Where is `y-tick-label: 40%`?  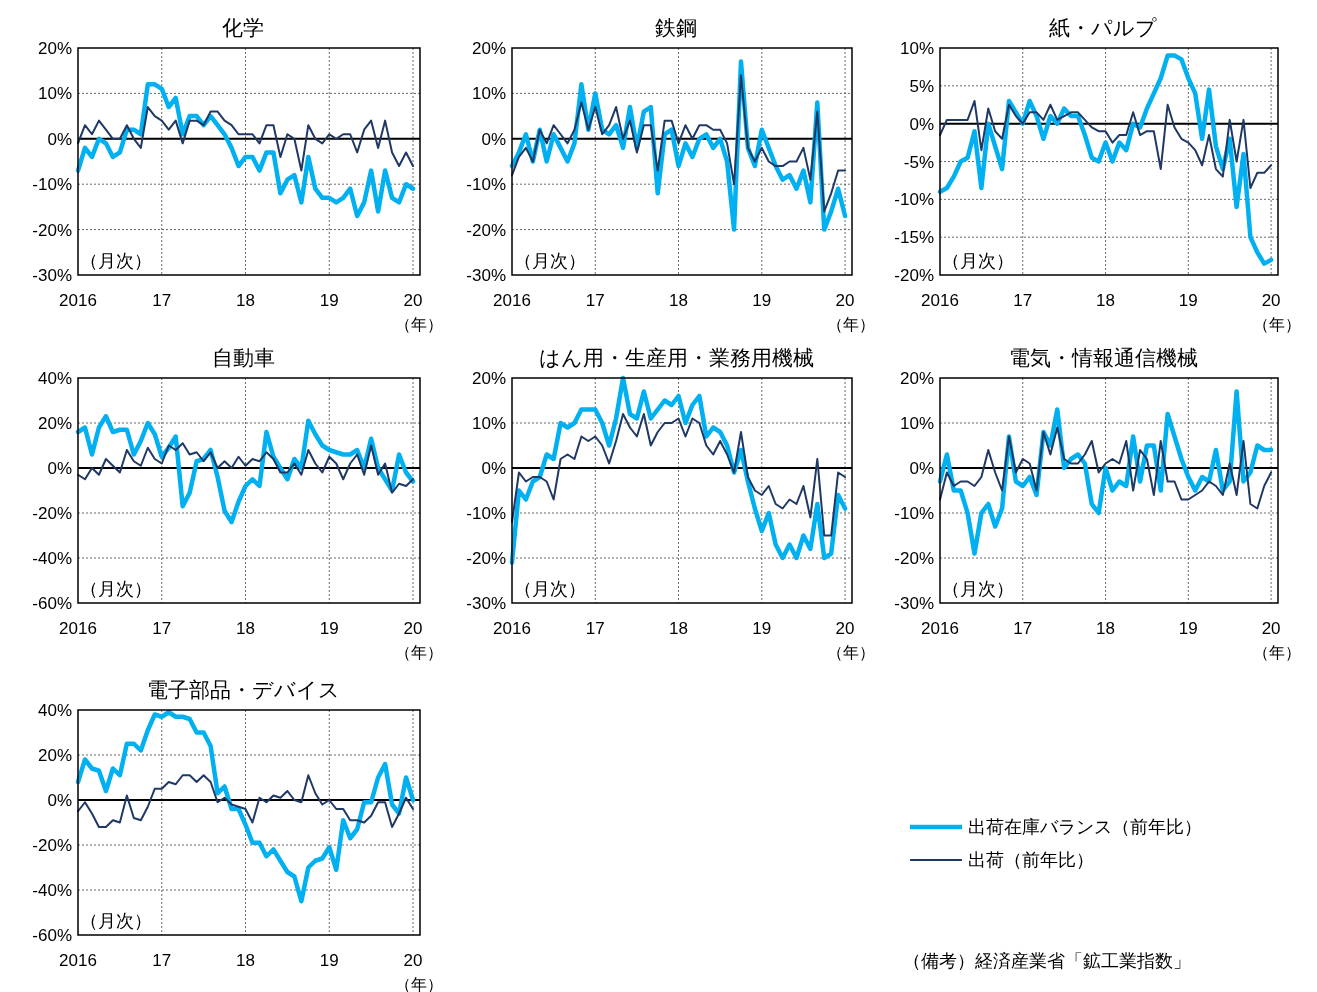
y-tick-label: 40% is located at coordinates (54, 710).